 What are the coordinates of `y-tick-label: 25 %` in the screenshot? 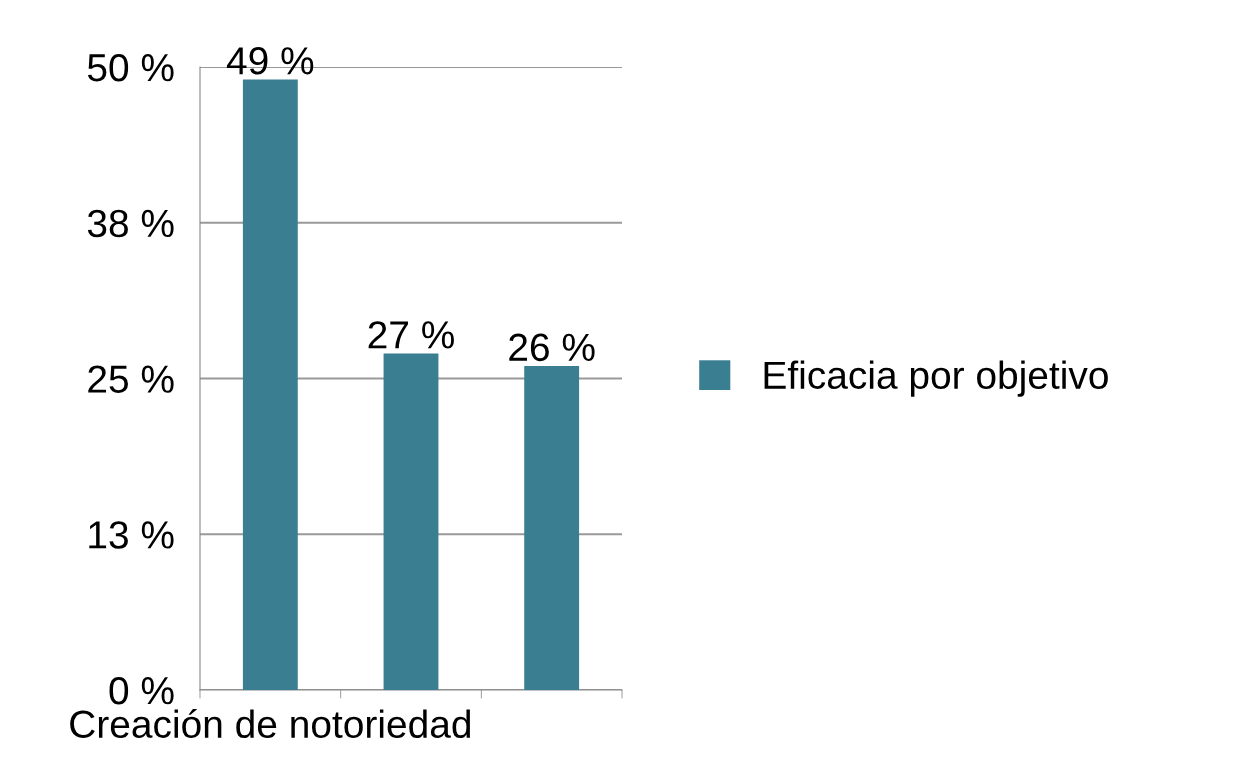 It's located at (131, 379).